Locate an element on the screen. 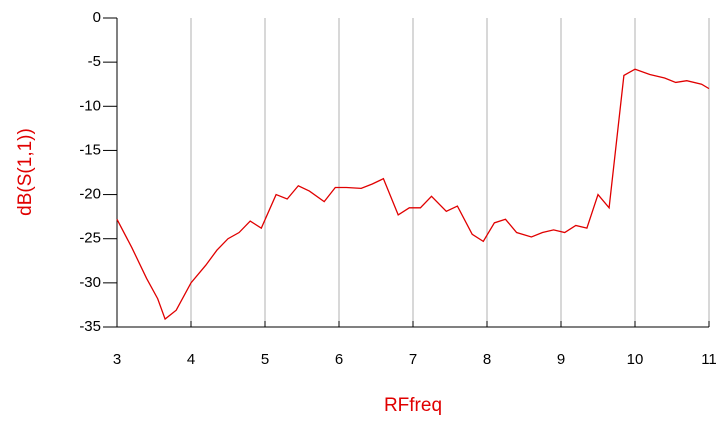 The height and width of the screenshot is (423, 720). x-tick-label: 5 is located at coordinates (265, 359).